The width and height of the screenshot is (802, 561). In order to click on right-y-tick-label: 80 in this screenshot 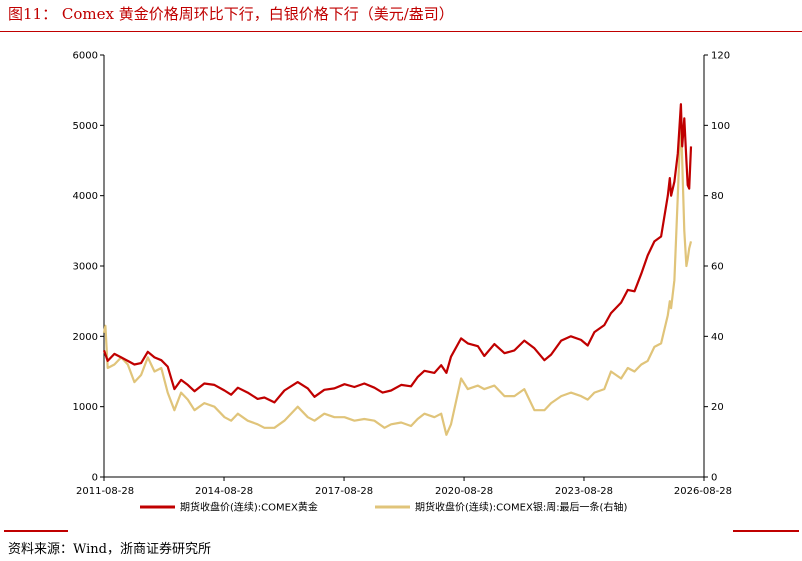, I will do `click(717, 196)`.